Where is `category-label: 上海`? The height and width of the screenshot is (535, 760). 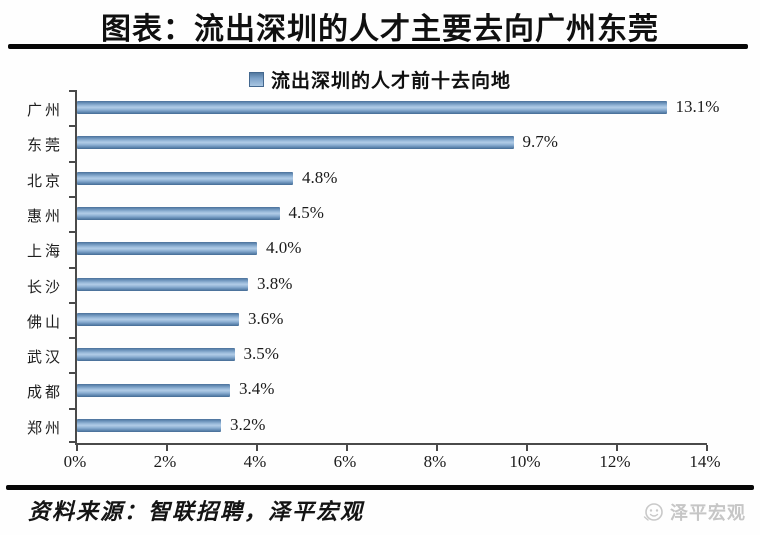 category-label: 上海 is located at coordinates (44, 252).